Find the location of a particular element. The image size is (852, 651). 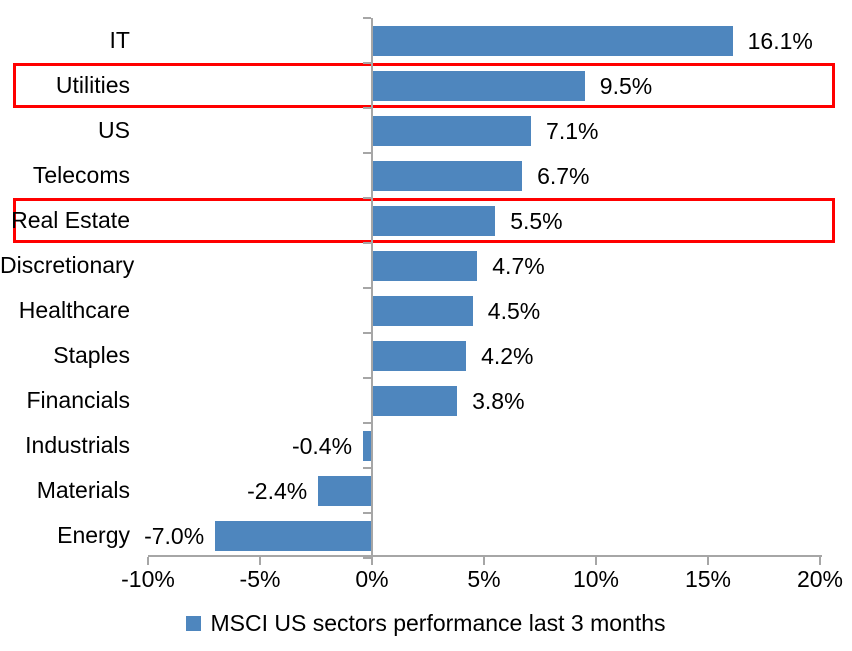

value-label: 7.1% is located at coordinates (572, 130).